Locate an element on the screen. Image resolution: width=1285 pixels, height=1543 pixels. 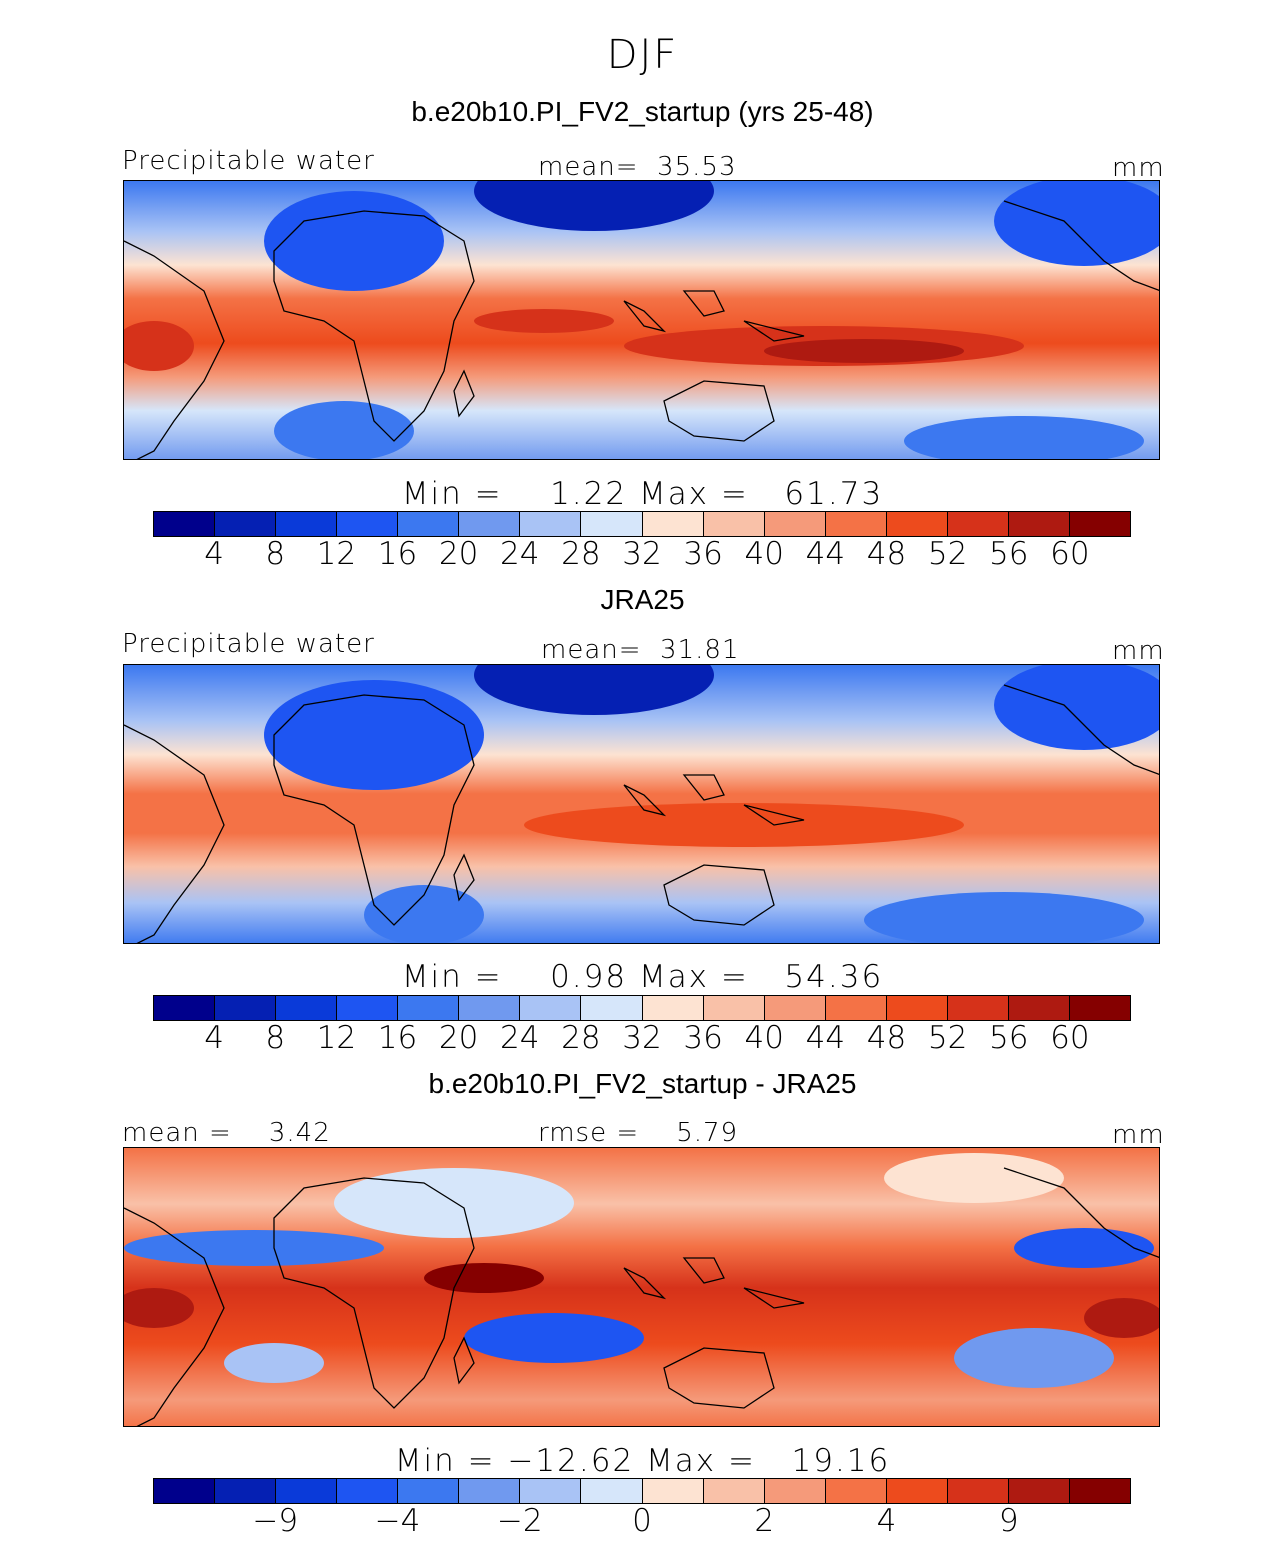
colorbar-tick-labels: −9 −4 −2 0 2 4 9 is located at coordinates (642, 1523).